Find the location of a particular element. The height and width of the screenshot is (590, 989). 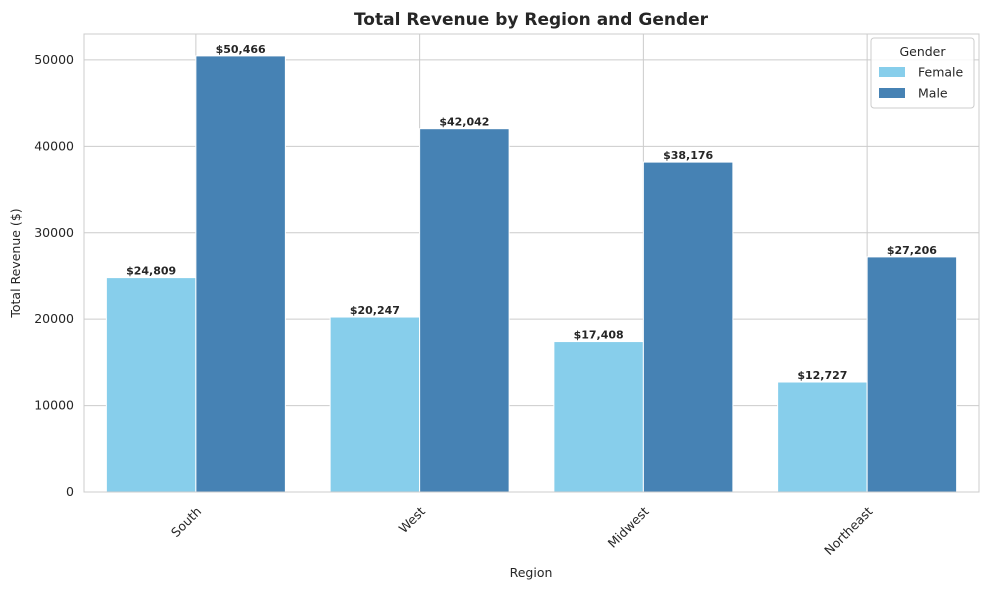

legend-title: Gender is located at coordinates (922, 51).